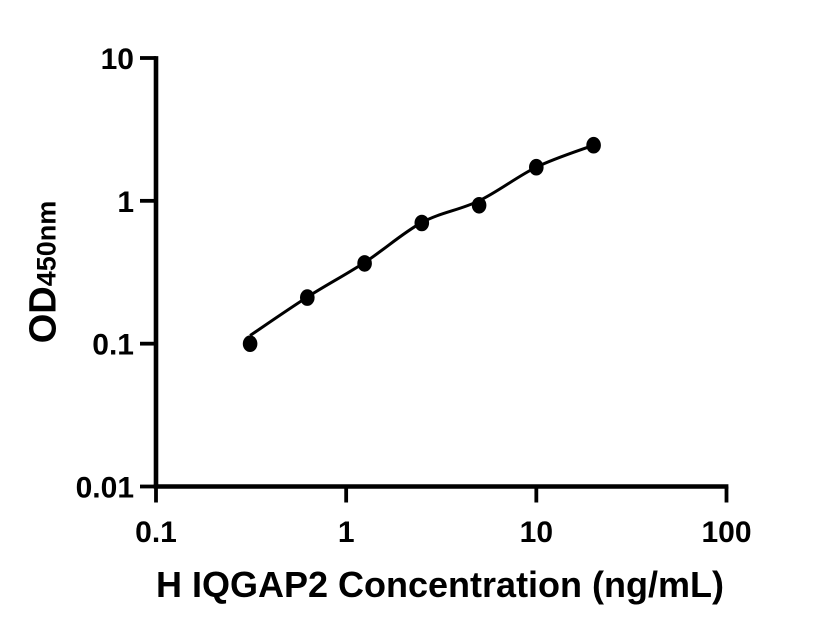 The width and height of the screenshot is (816, 640). Describe the element at coordinates (440, 584) in the screenshot. I see `x-axis-title: H IQGAP2 Concentration (ng/mL)` at that location.